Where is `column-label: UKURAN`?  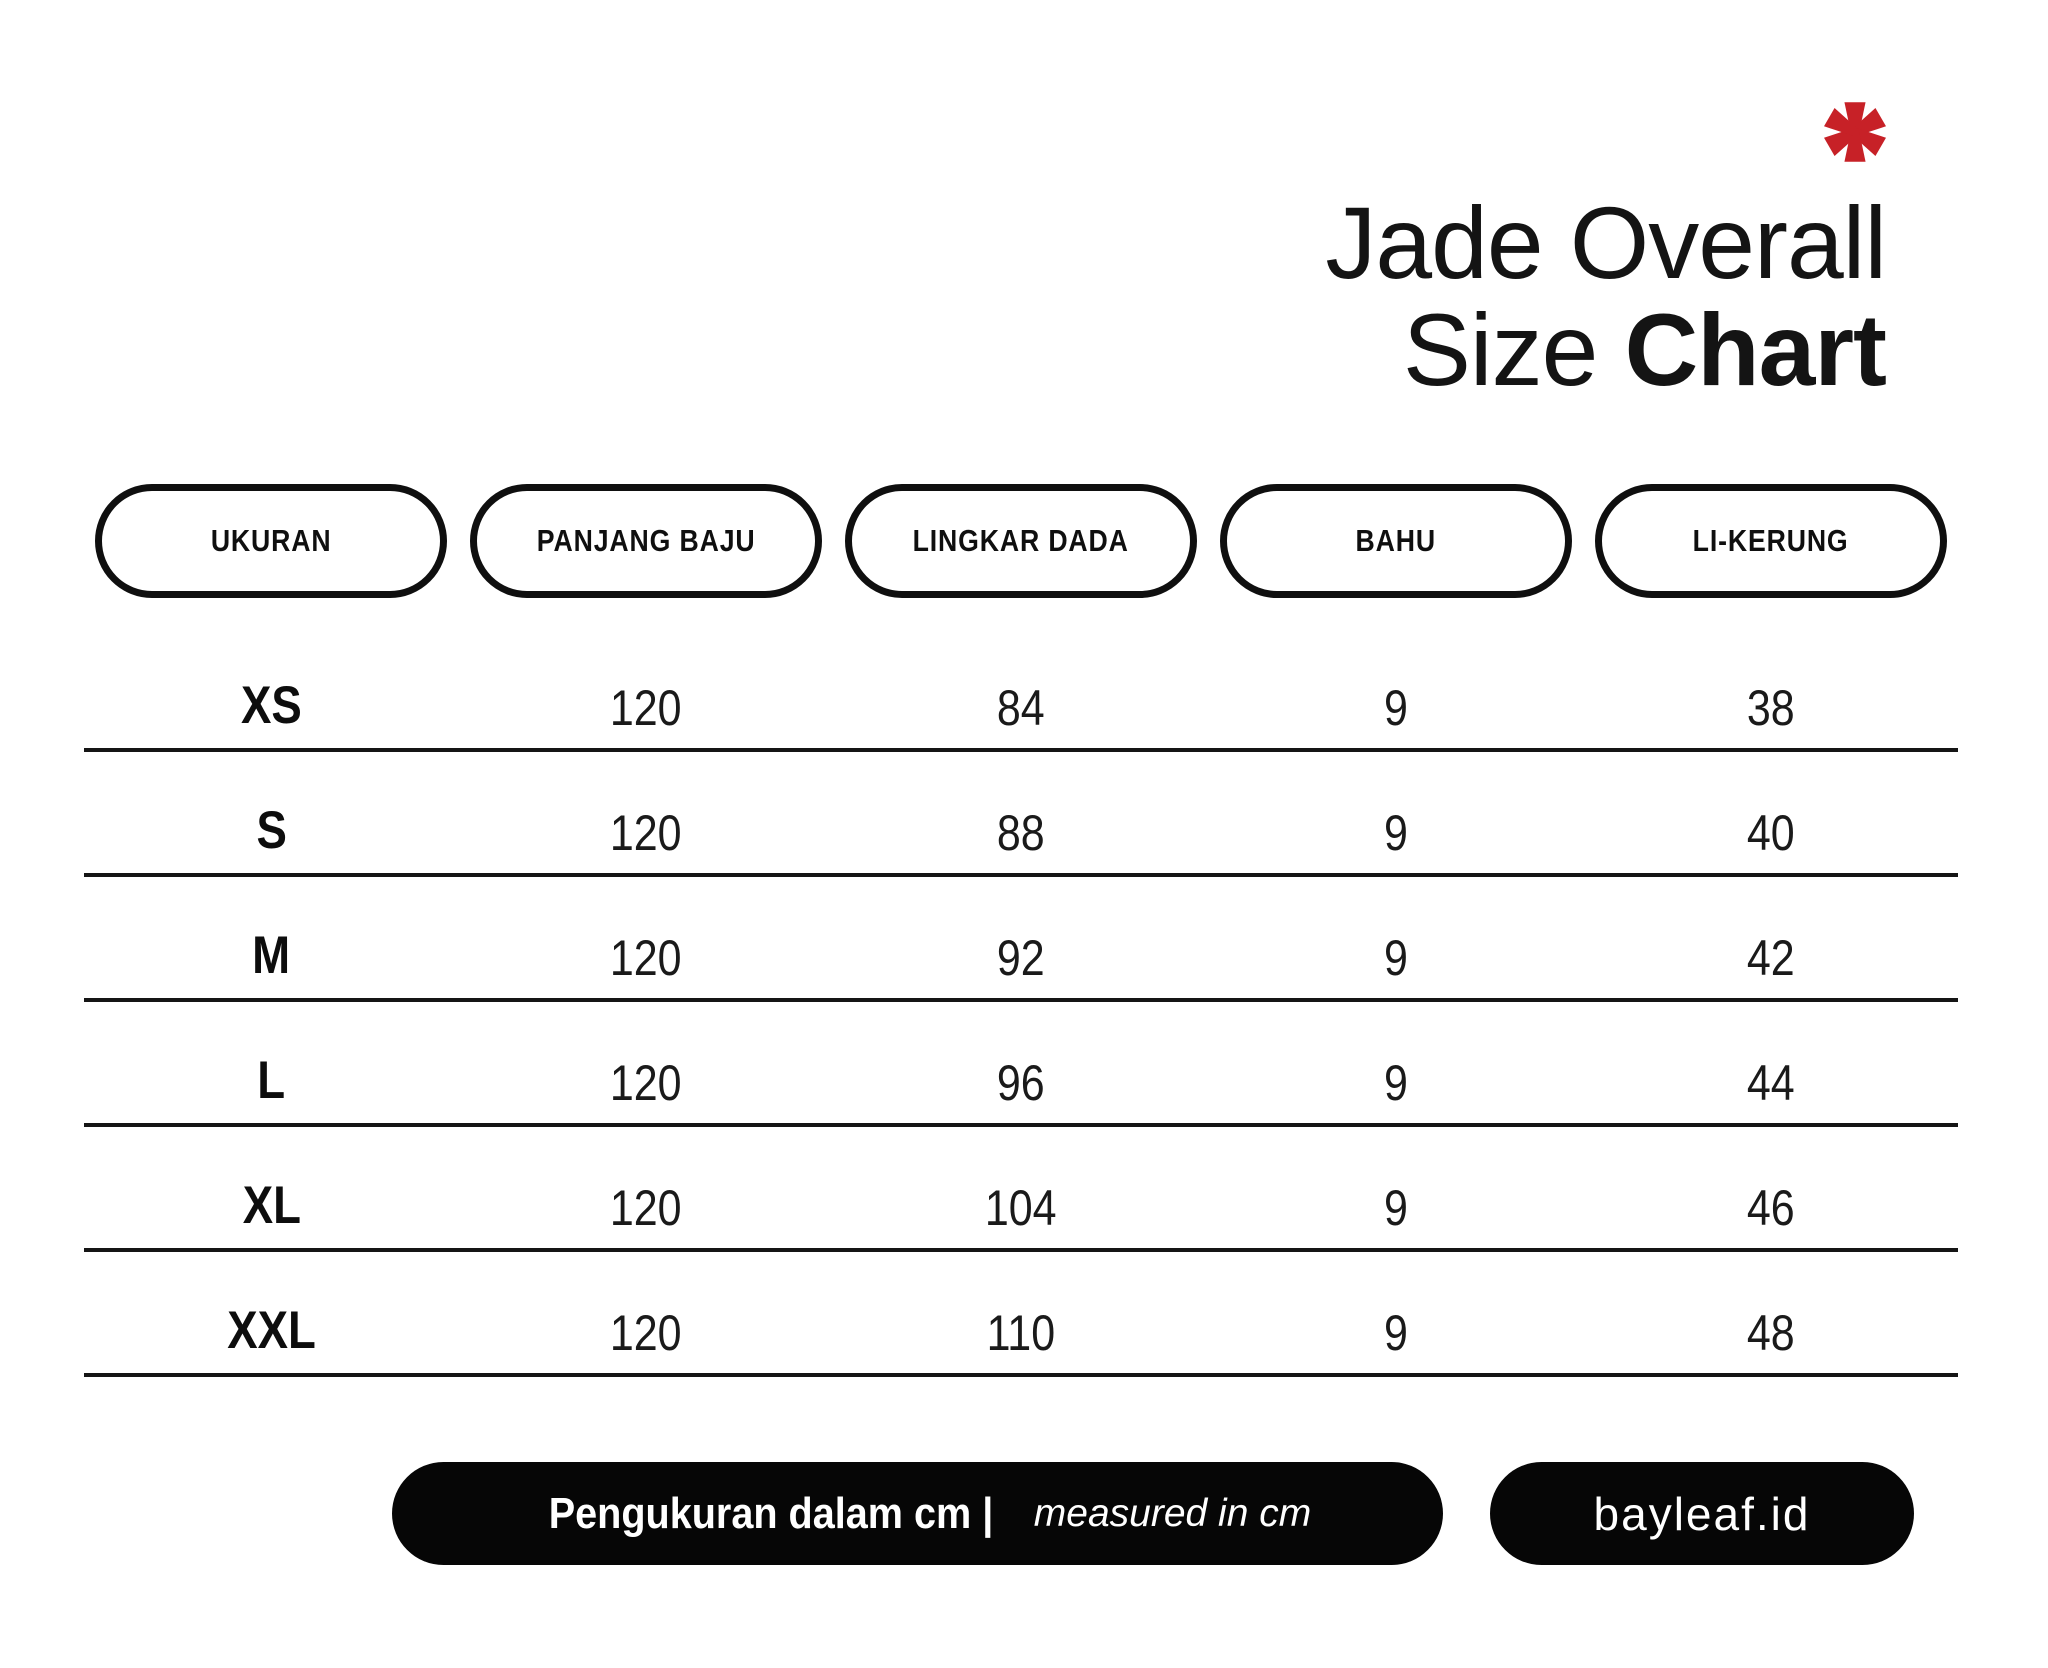 column-label: UKURAN is located at coordinates (271, 540).